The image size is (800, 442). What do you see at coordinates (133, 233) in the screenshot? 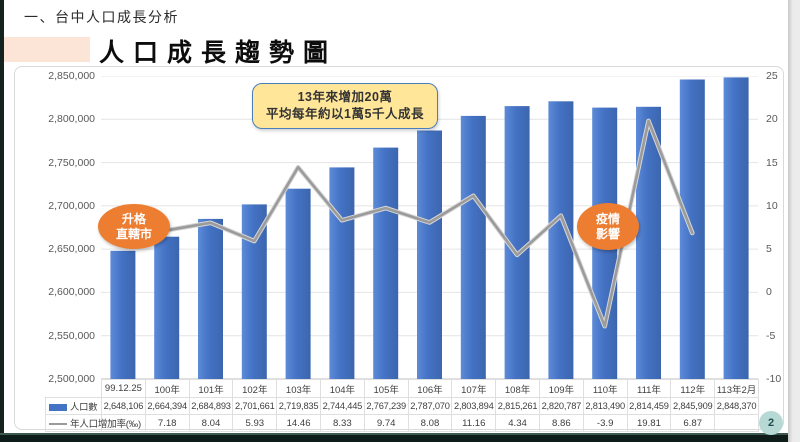
I see `upgrade-line2: 直轄市` at bounding box center [133, 233].